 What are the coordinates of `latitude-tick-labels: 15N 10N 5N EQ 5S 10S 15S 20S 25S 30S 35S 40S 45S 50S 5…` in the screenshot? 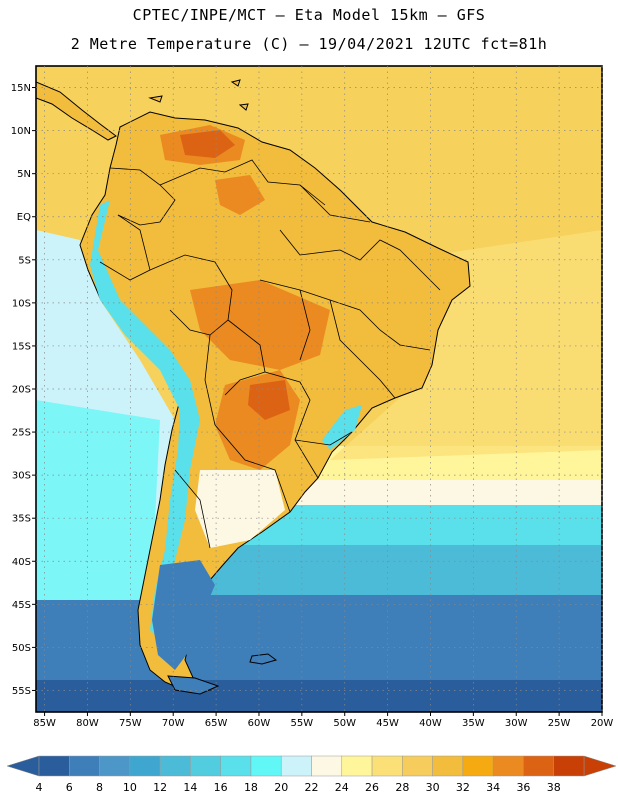 It's located at (21, 390).